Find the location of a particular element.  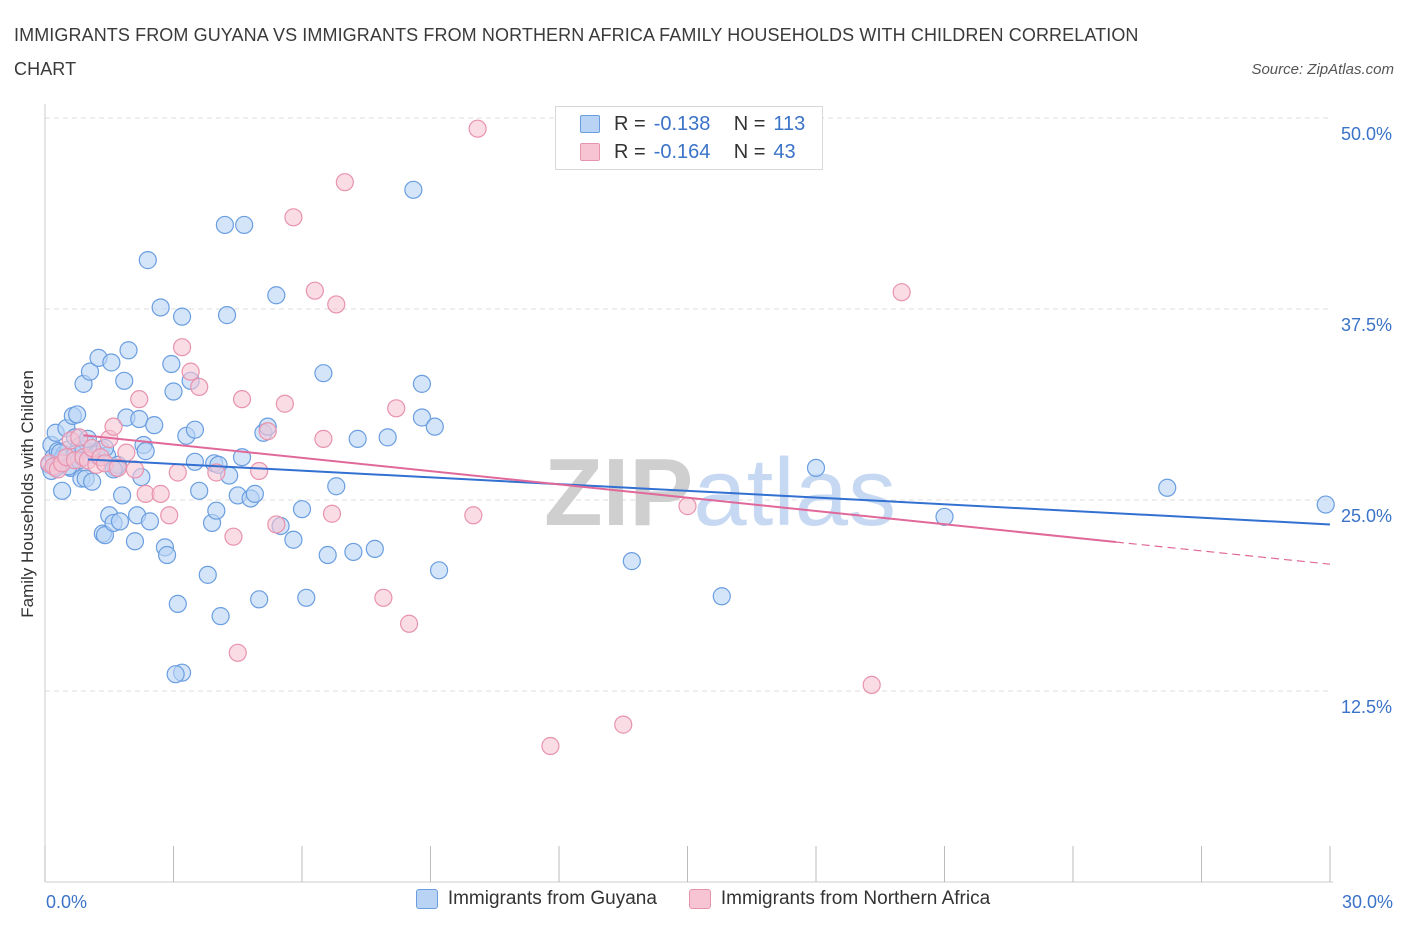

y-axis-label: Family Households with Children is located at coordinates (27, 494).